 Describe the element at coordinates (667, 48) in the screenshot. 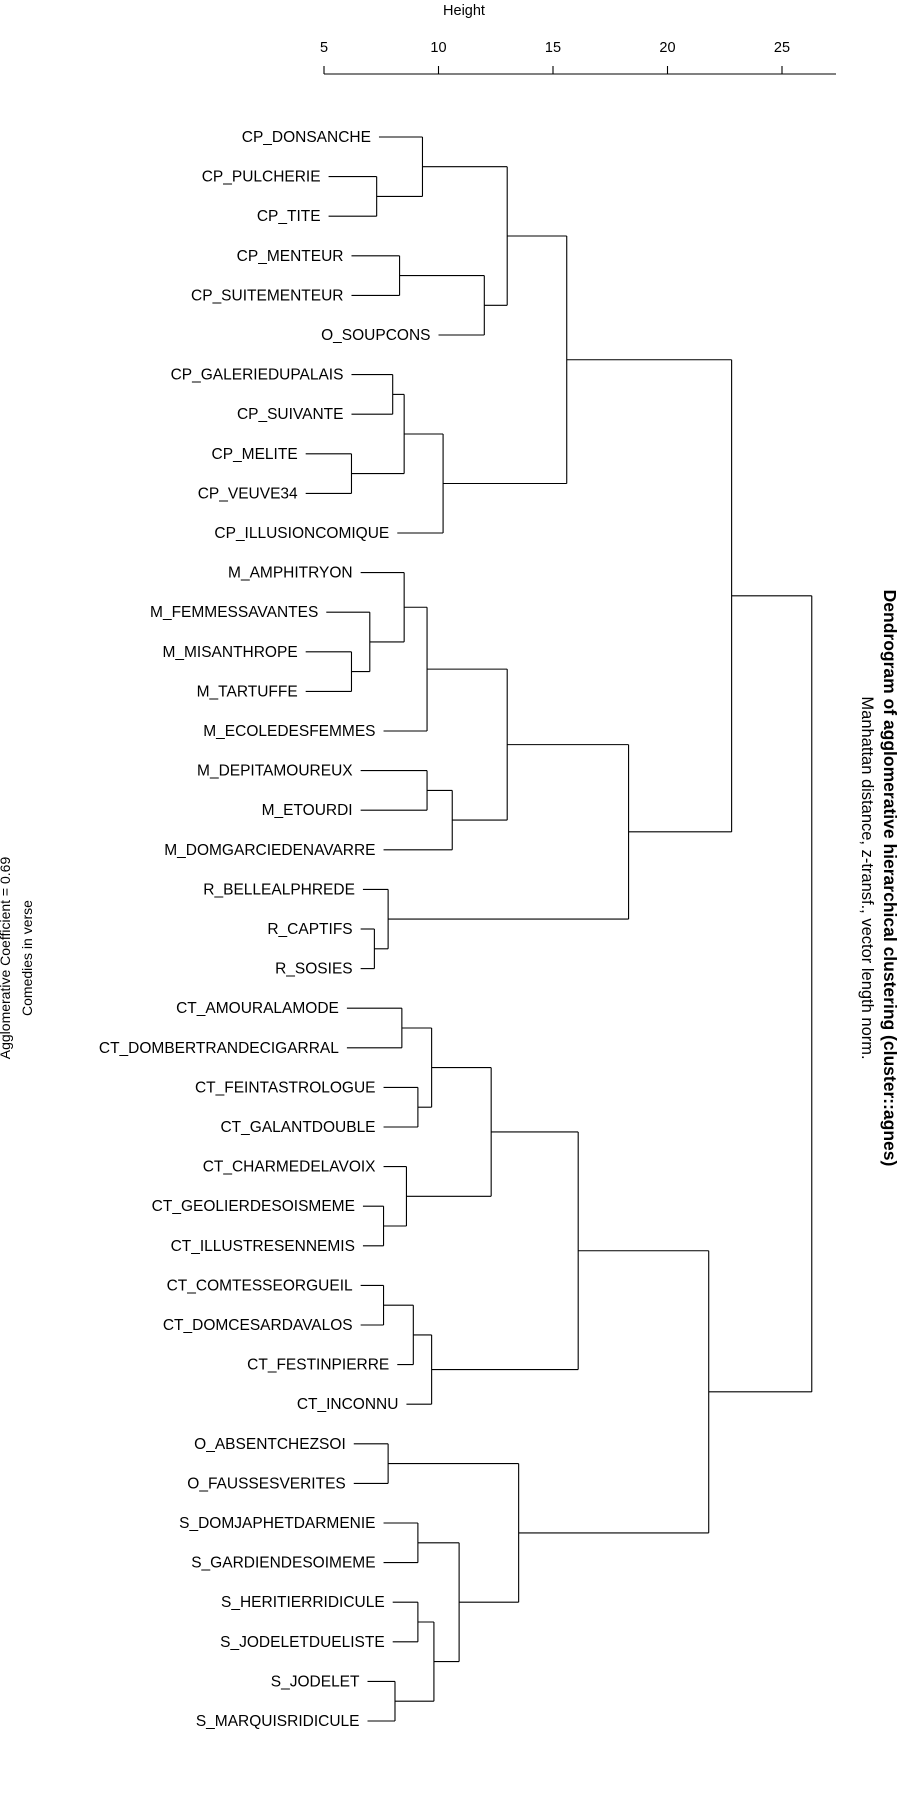

I see `axis-tick-label: 20` at that location.